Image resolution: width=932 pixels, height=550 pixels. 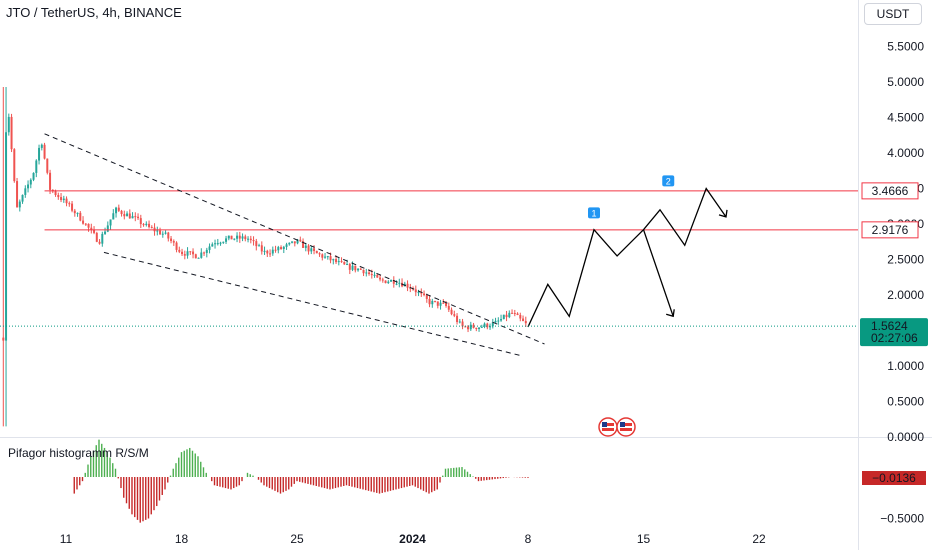 I want to click on price-tick-label: 1.0000, so click(x=905, y=366).